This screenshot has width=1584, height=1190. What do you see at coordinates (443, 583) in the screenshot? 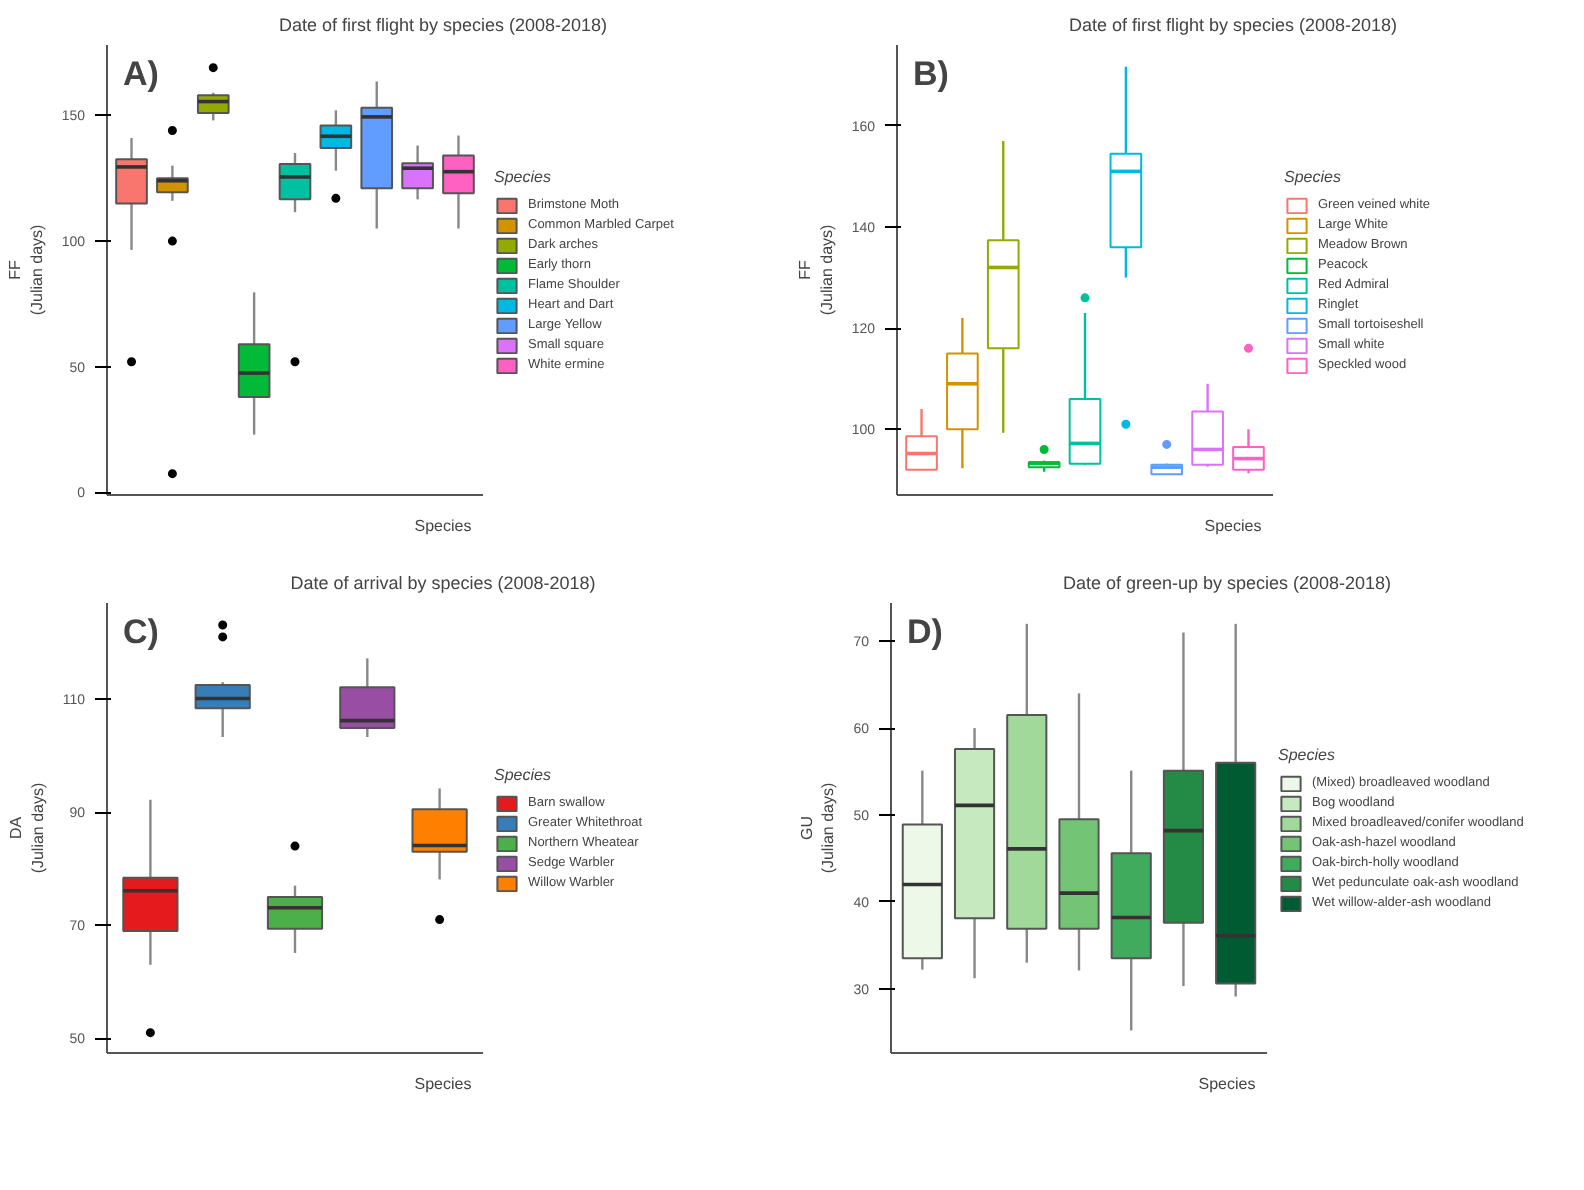
I see `chart-title: Date of arrival by species (2008-2018)` at bounding box center [443, 583].